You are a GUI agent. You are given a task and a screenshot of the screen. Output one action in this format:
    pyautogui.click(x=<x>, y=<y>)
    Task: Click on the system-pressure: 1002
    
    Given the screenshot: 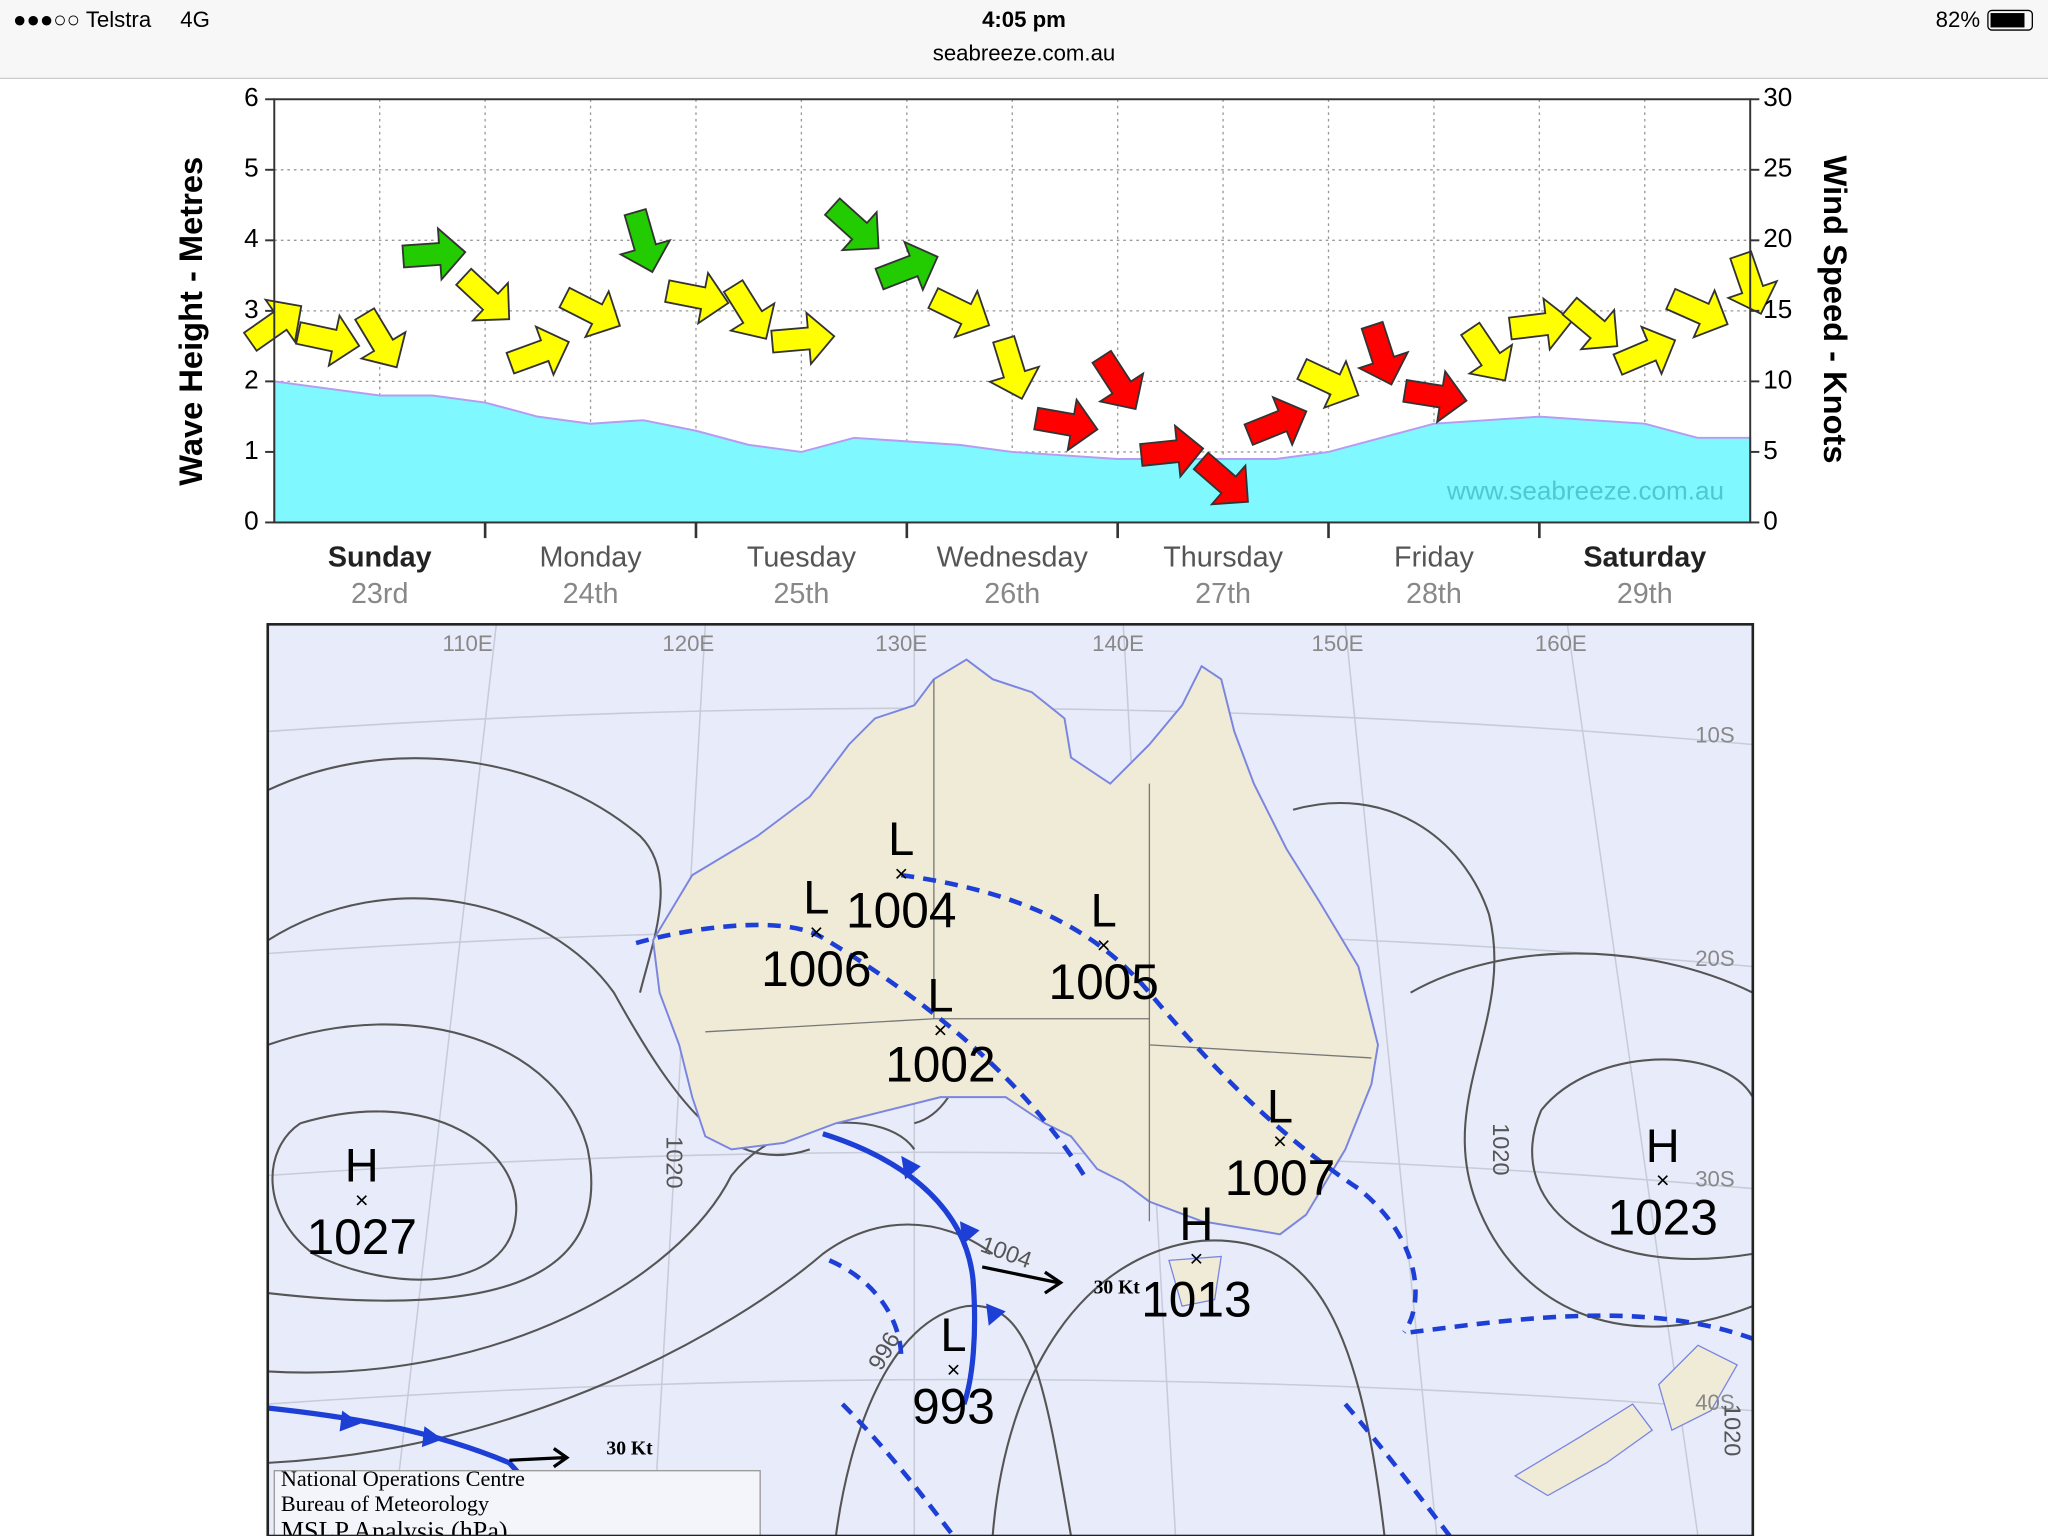 What is the action you would take?
    pyautogui.click(x=940, y=1065)
    